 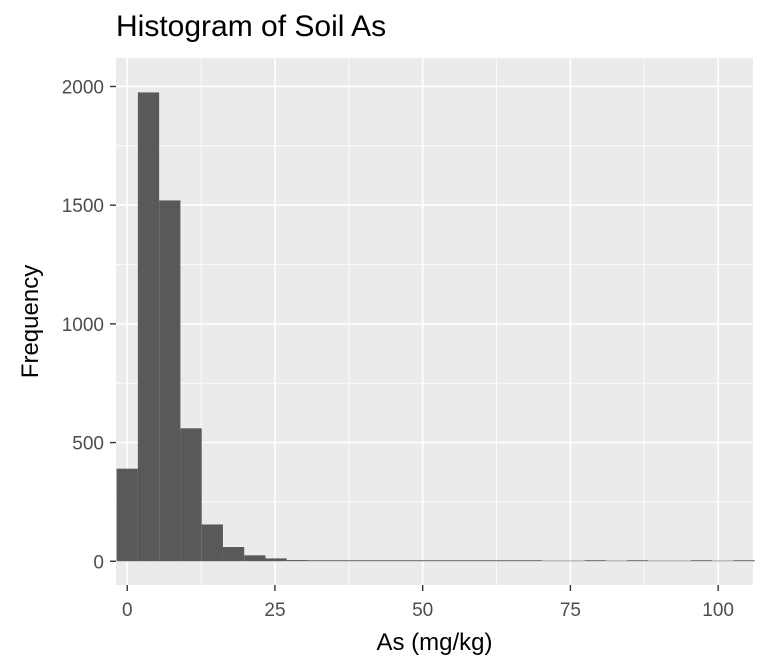 What do you see at coordinates (274, 610) in the screenshot?
I see `x-tick-label: 25` at bounding box center [274, 610].